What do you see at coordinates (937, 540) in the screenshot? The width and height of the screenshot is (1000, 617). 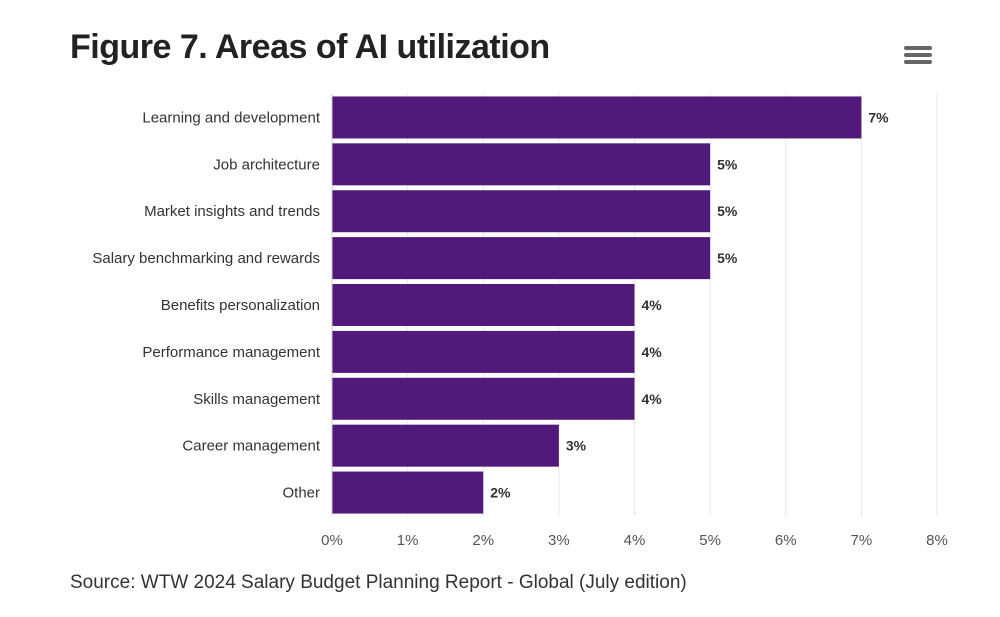 I see `x-tick-label-8: 8%` at bounding box center [937, 540].